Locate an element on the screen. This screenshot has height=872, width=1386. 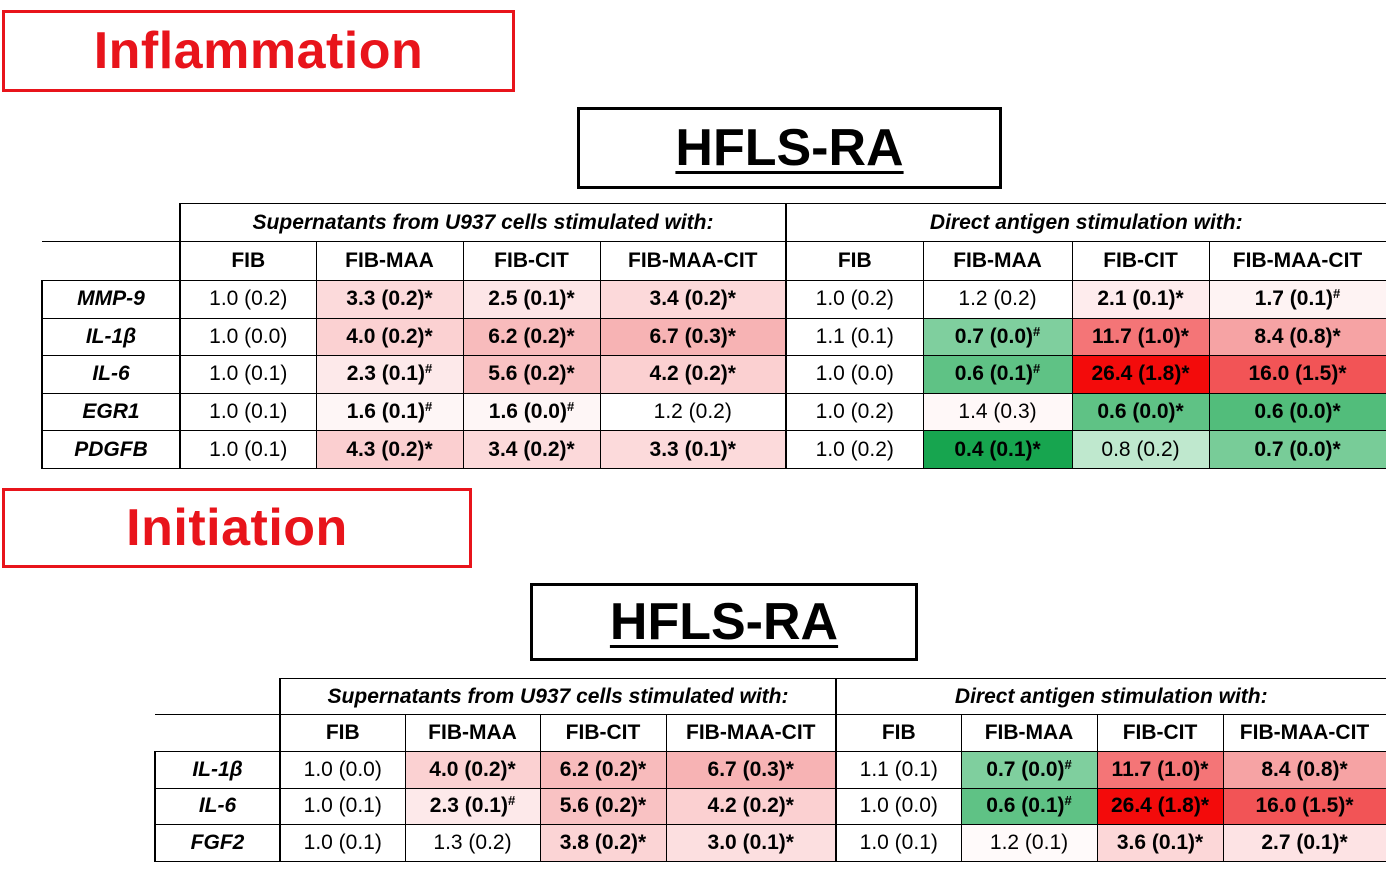
gene-label: EGR1 is located at coordinates (111, 412).